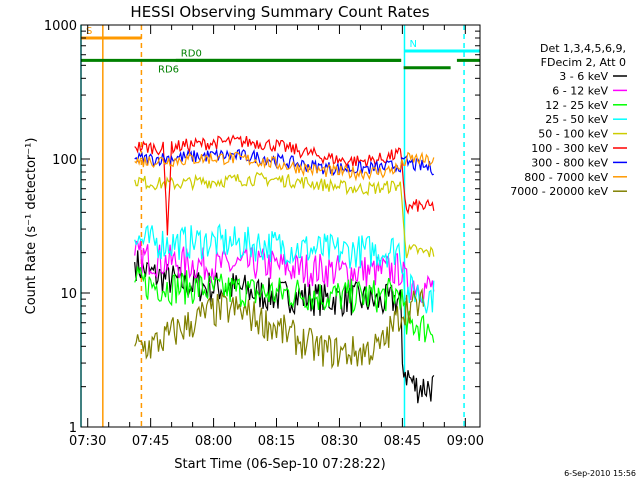 The image size is (640, 480). Describe the element at coordinates (279, 464) in the screenshot. I see `x-axis-label: Start Time (06-Sep-10 07:28:22)` at that location.